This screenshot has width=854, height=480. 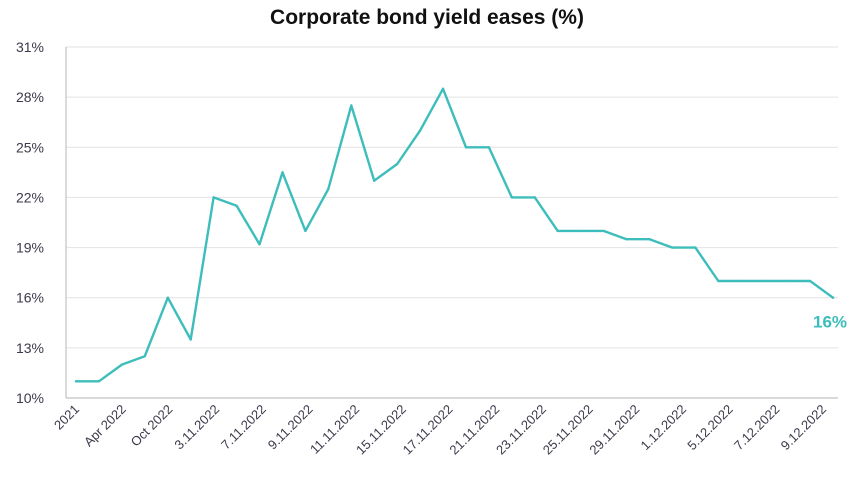 I want to click on x-tick-label: 7.12.2022, so click(x=757, y=428).